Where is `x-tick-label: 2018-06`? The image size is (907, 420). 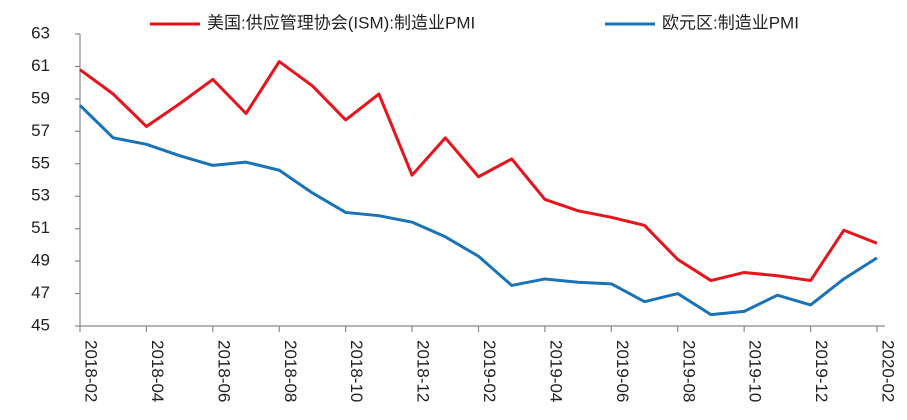 x-tick-label: 2018-06 is located at coordinates (223, 371).